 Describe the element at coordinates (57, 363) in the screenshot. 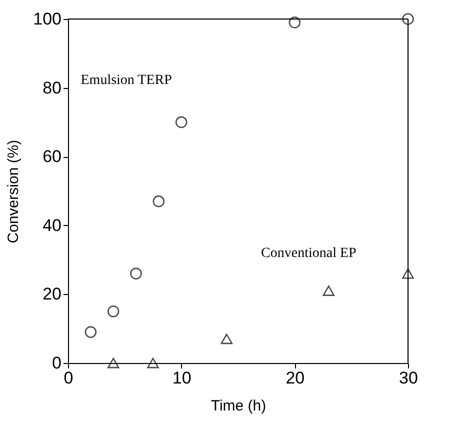

I see `y-tick-label: 0` at that location.